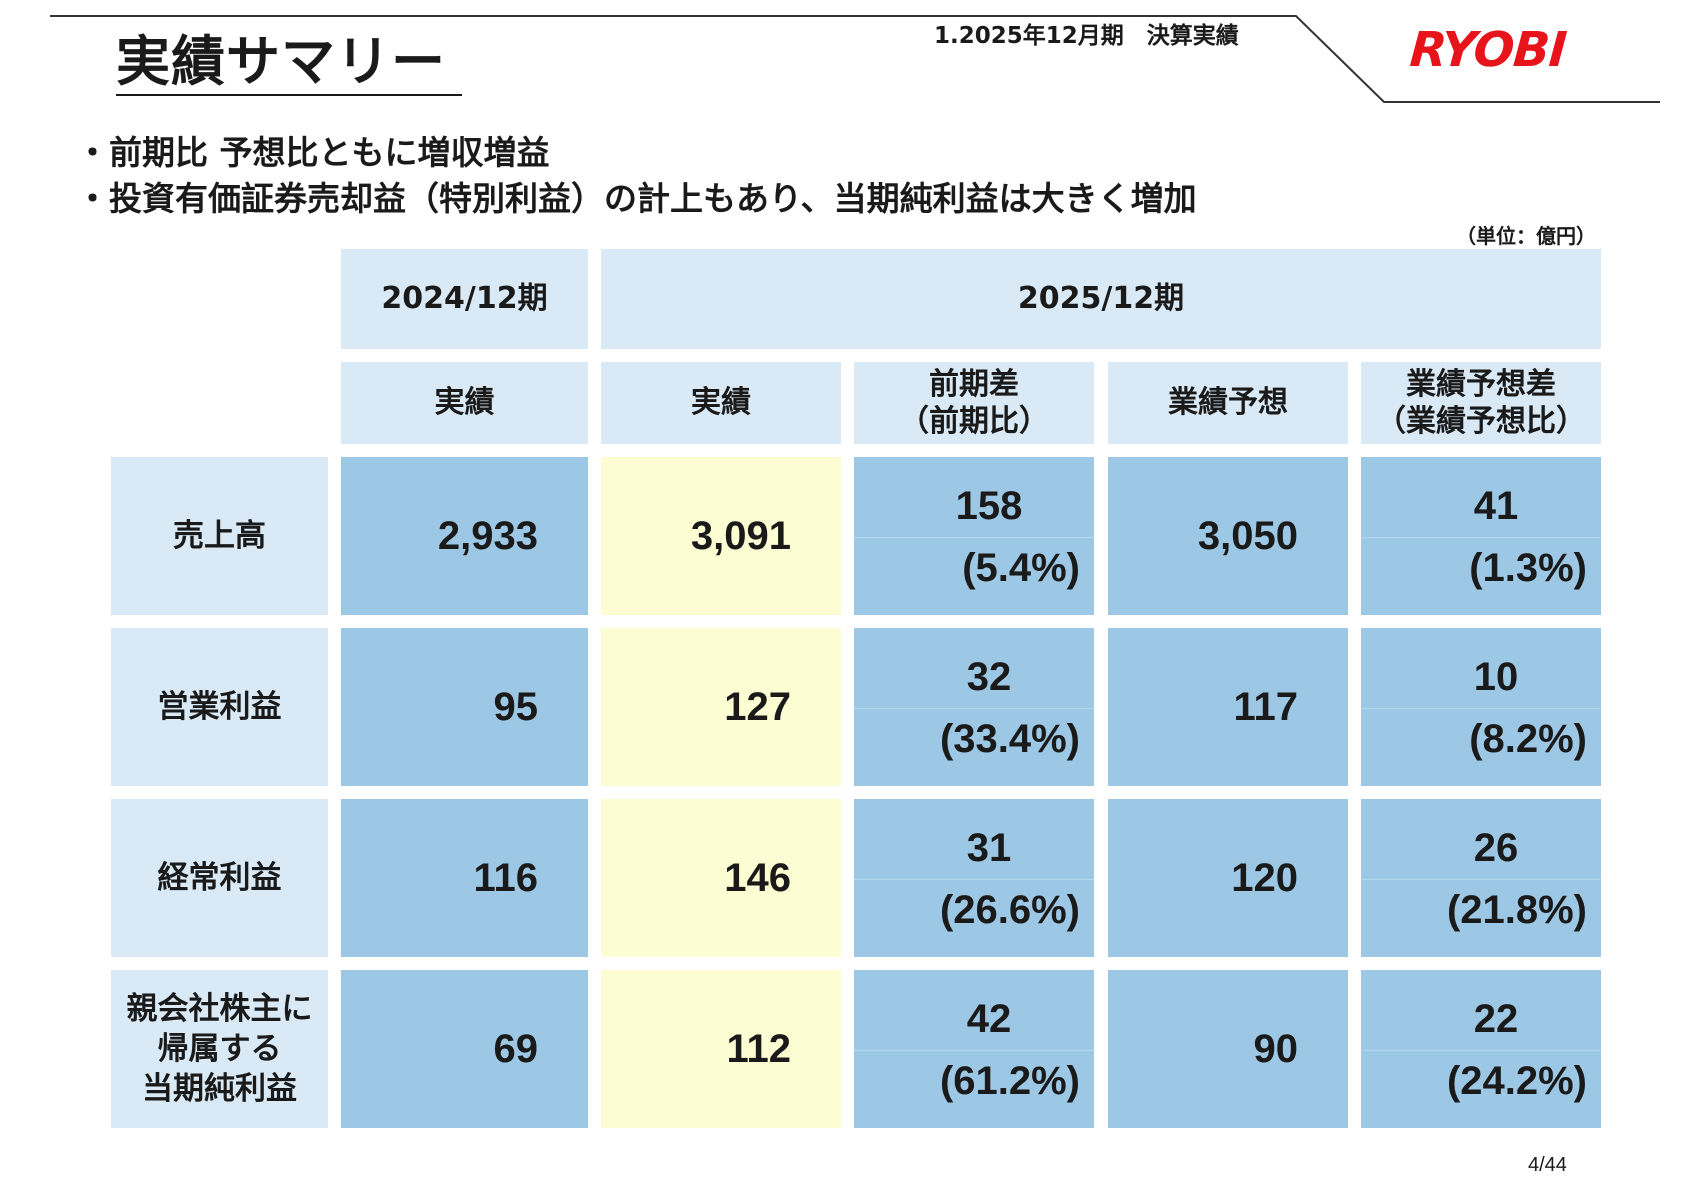  I want to click on net-curr-actual: 112, so click(721, 1049).